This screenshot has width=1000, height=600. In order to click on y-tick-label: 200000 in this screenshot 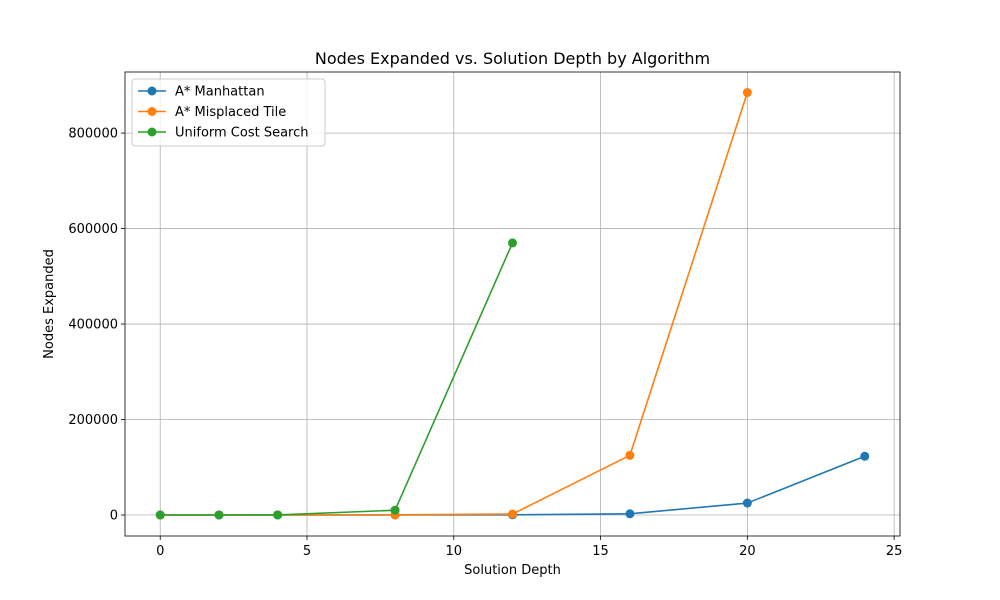, I will do `click(93, 420)`.